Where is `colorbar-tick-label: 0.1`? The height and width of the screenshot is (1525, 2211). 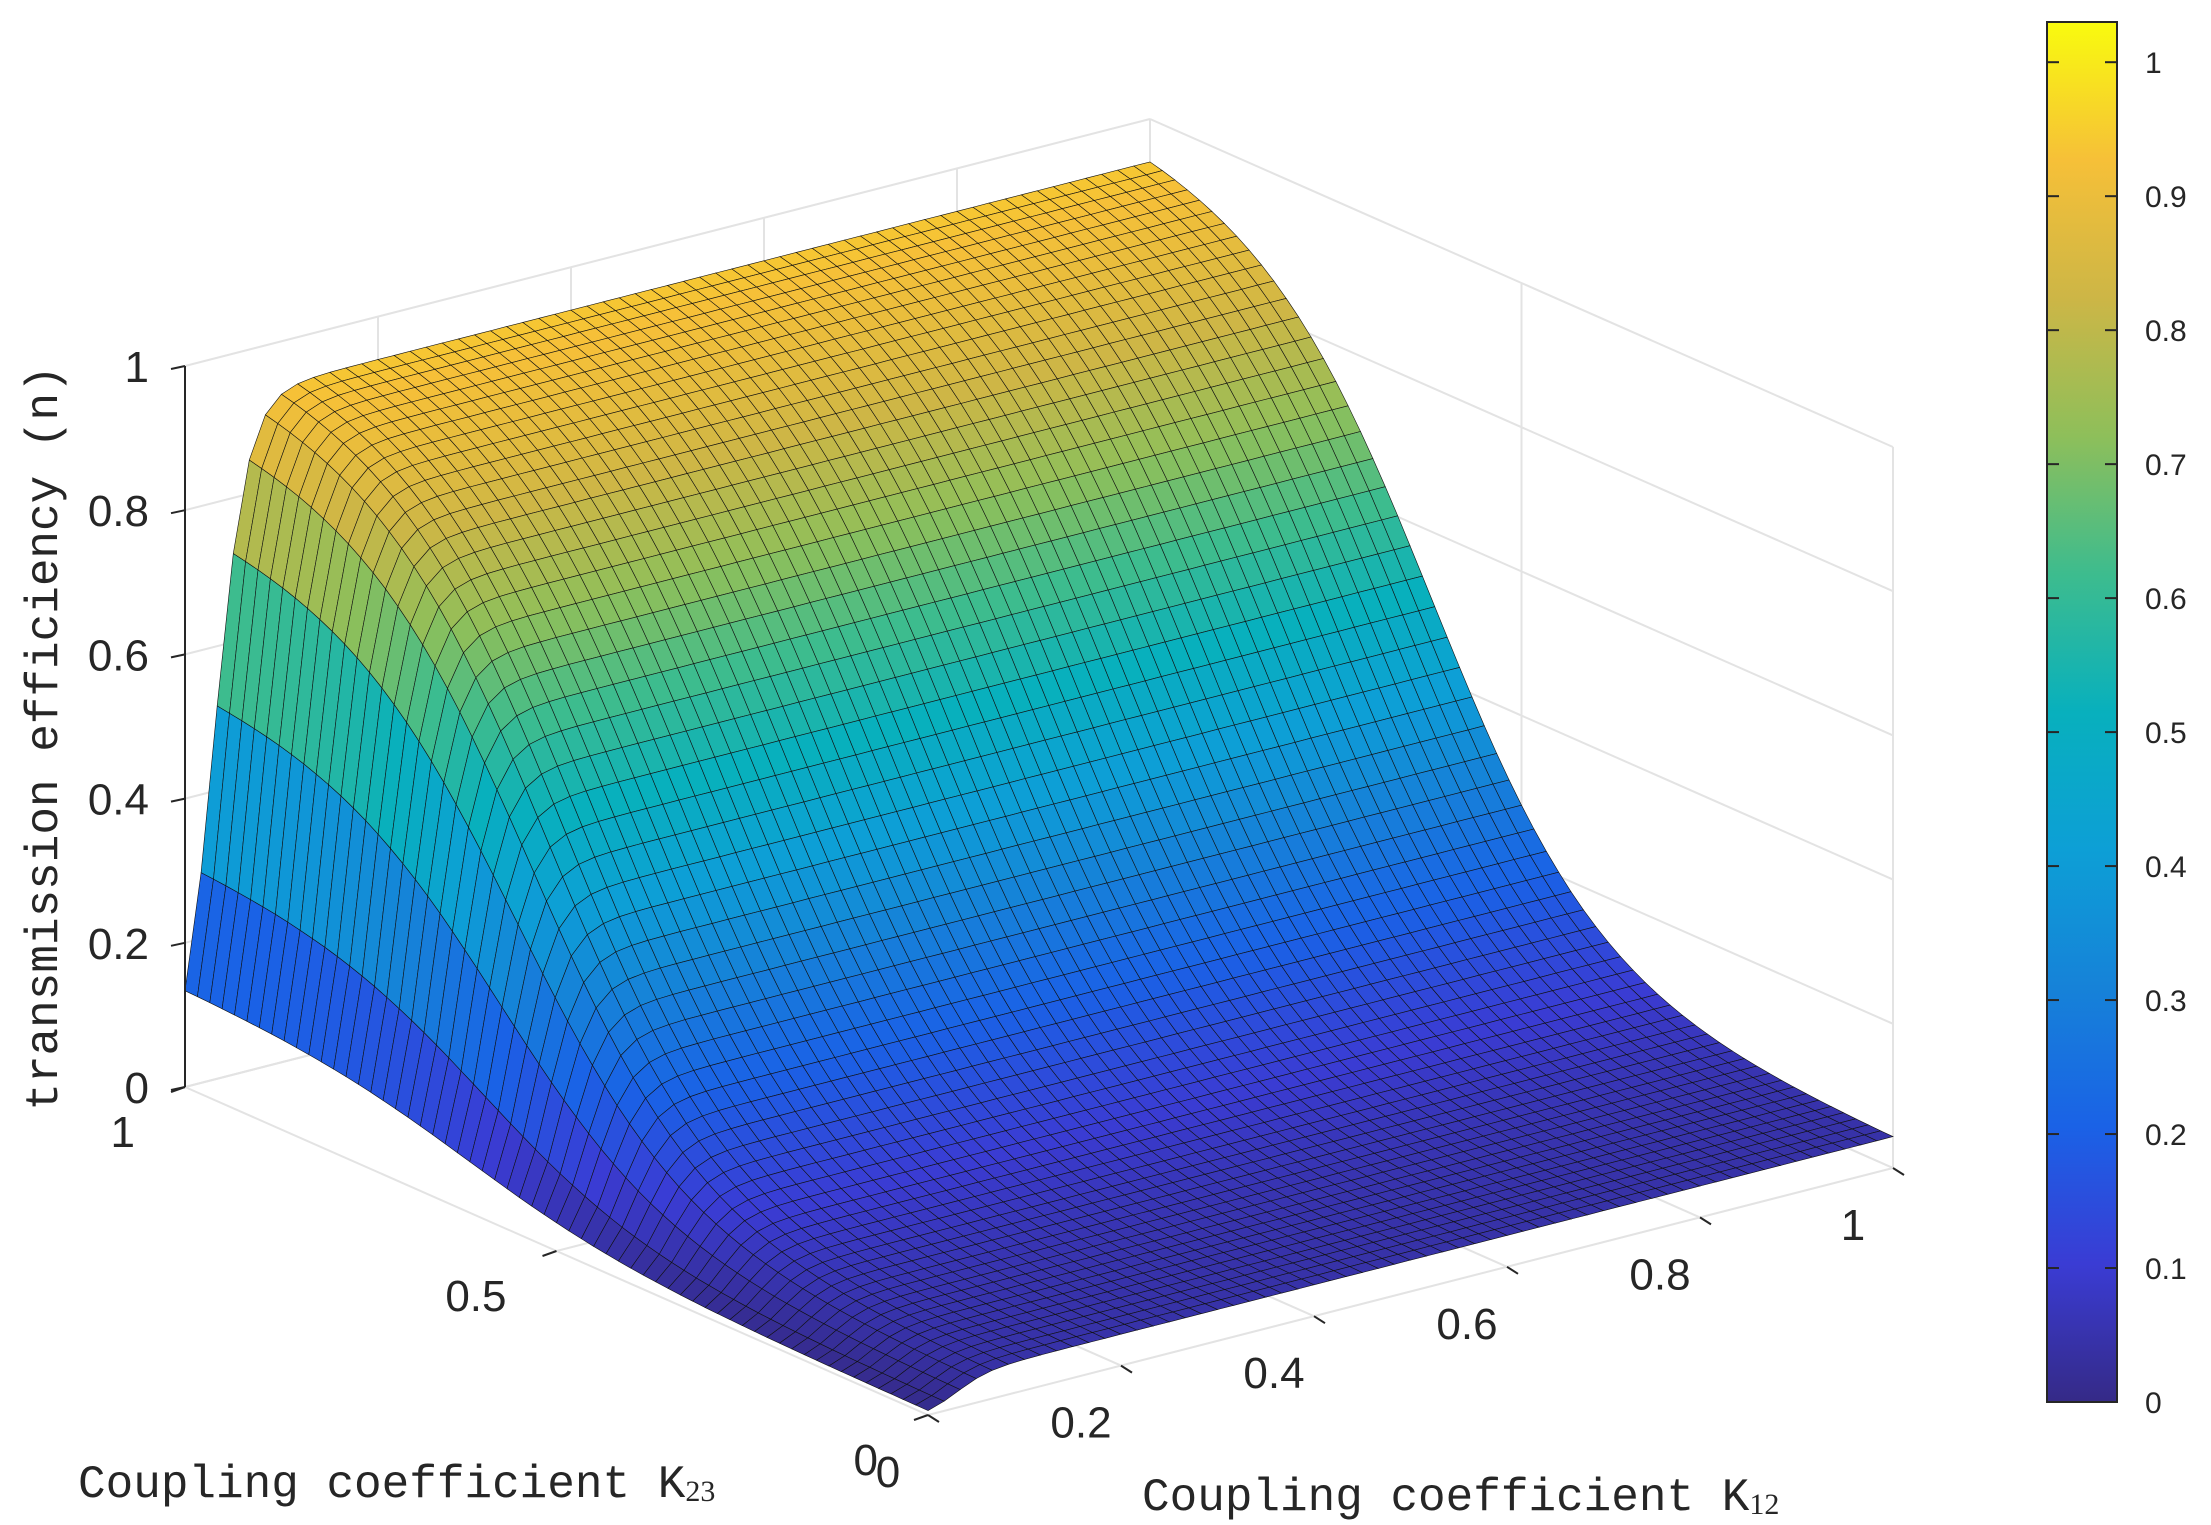
colorbar-tick-label: 0.1 is located at coordinates (2166, 1269).